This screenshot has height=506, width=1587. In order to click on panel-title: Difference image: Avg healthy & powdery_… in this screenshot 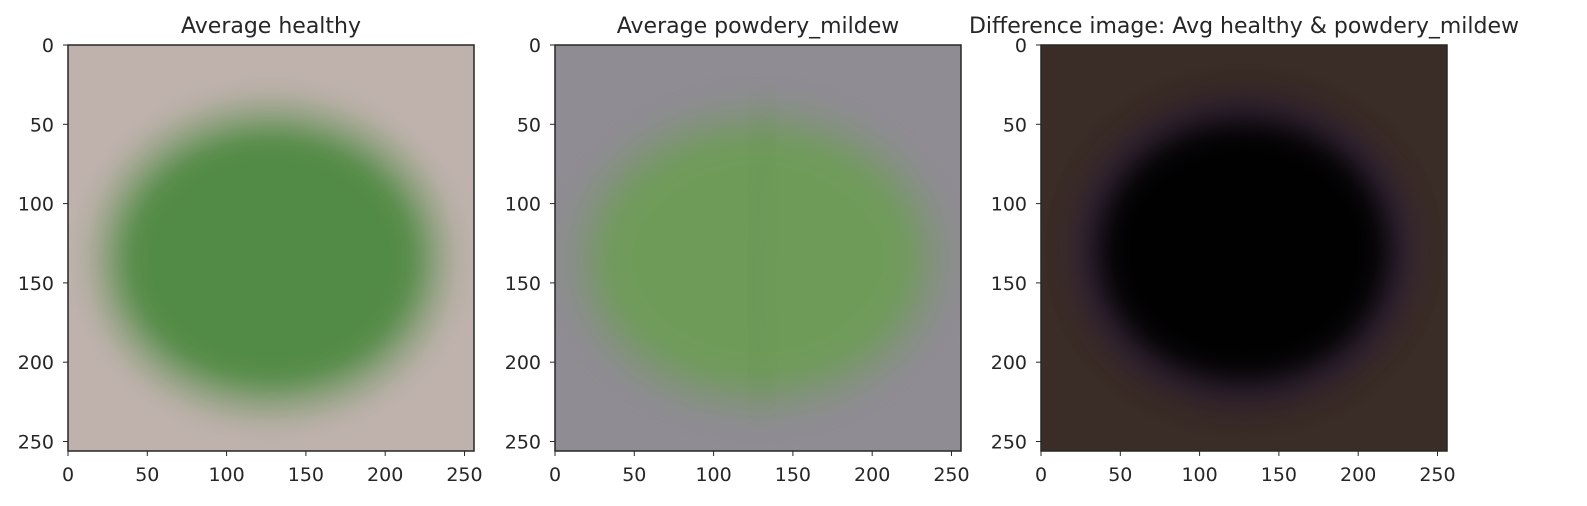, I will do `click(1244, 26)`.